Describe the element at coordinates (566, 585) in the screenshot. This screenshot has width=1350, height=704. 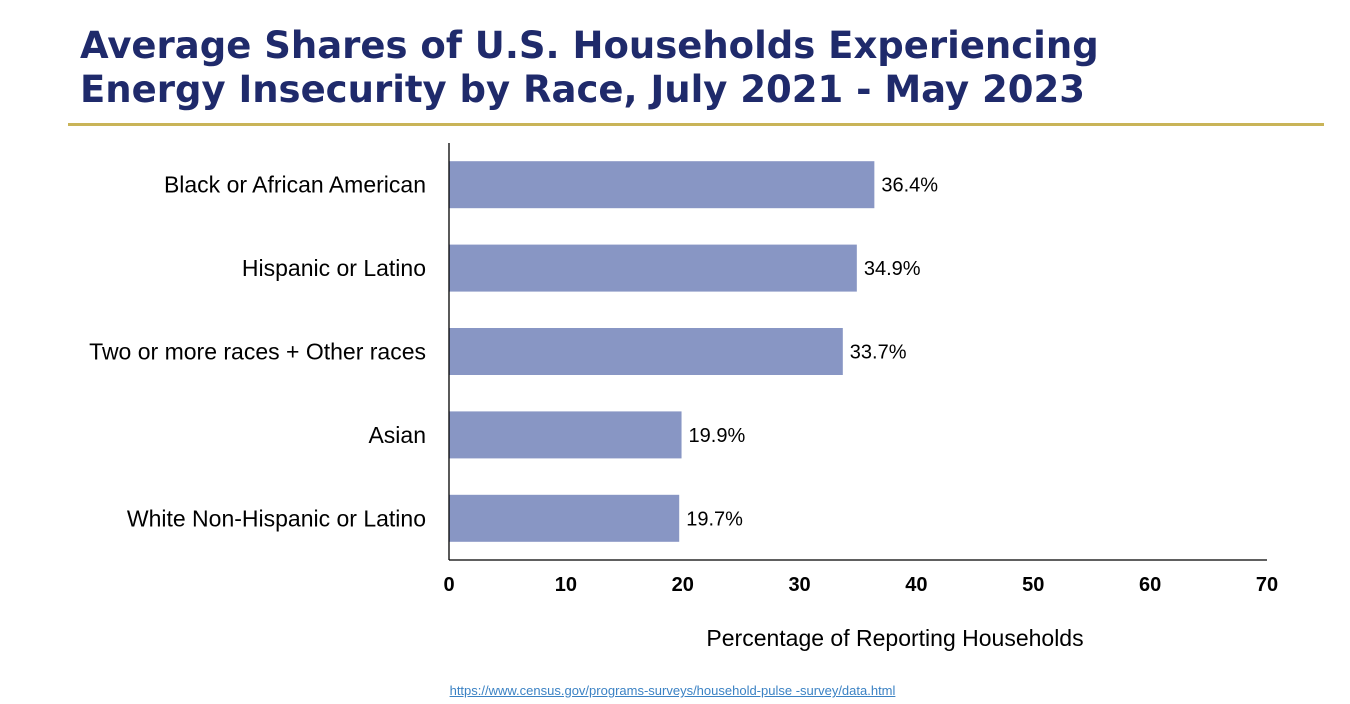
I see `x-tick-label: 10` at that location.